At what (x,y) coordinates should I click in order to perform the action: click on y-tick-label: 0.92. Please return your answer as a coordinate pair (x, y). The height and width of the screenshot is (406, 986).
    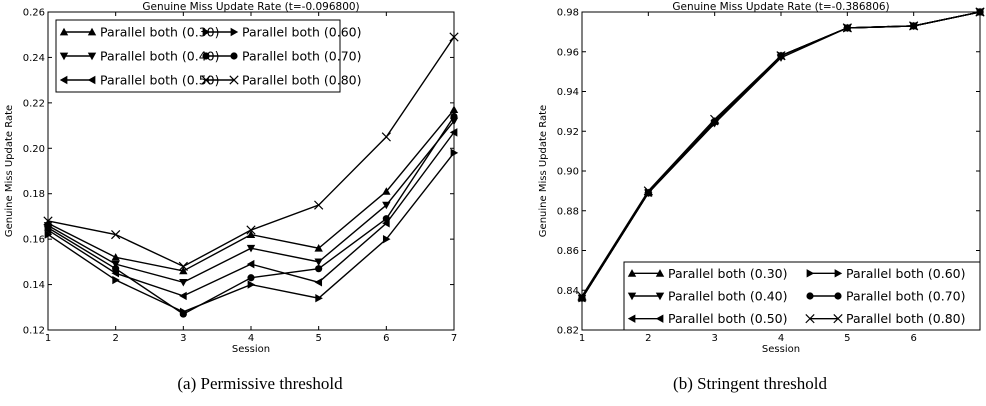
    Looking at the image, I should click on (568, 132).